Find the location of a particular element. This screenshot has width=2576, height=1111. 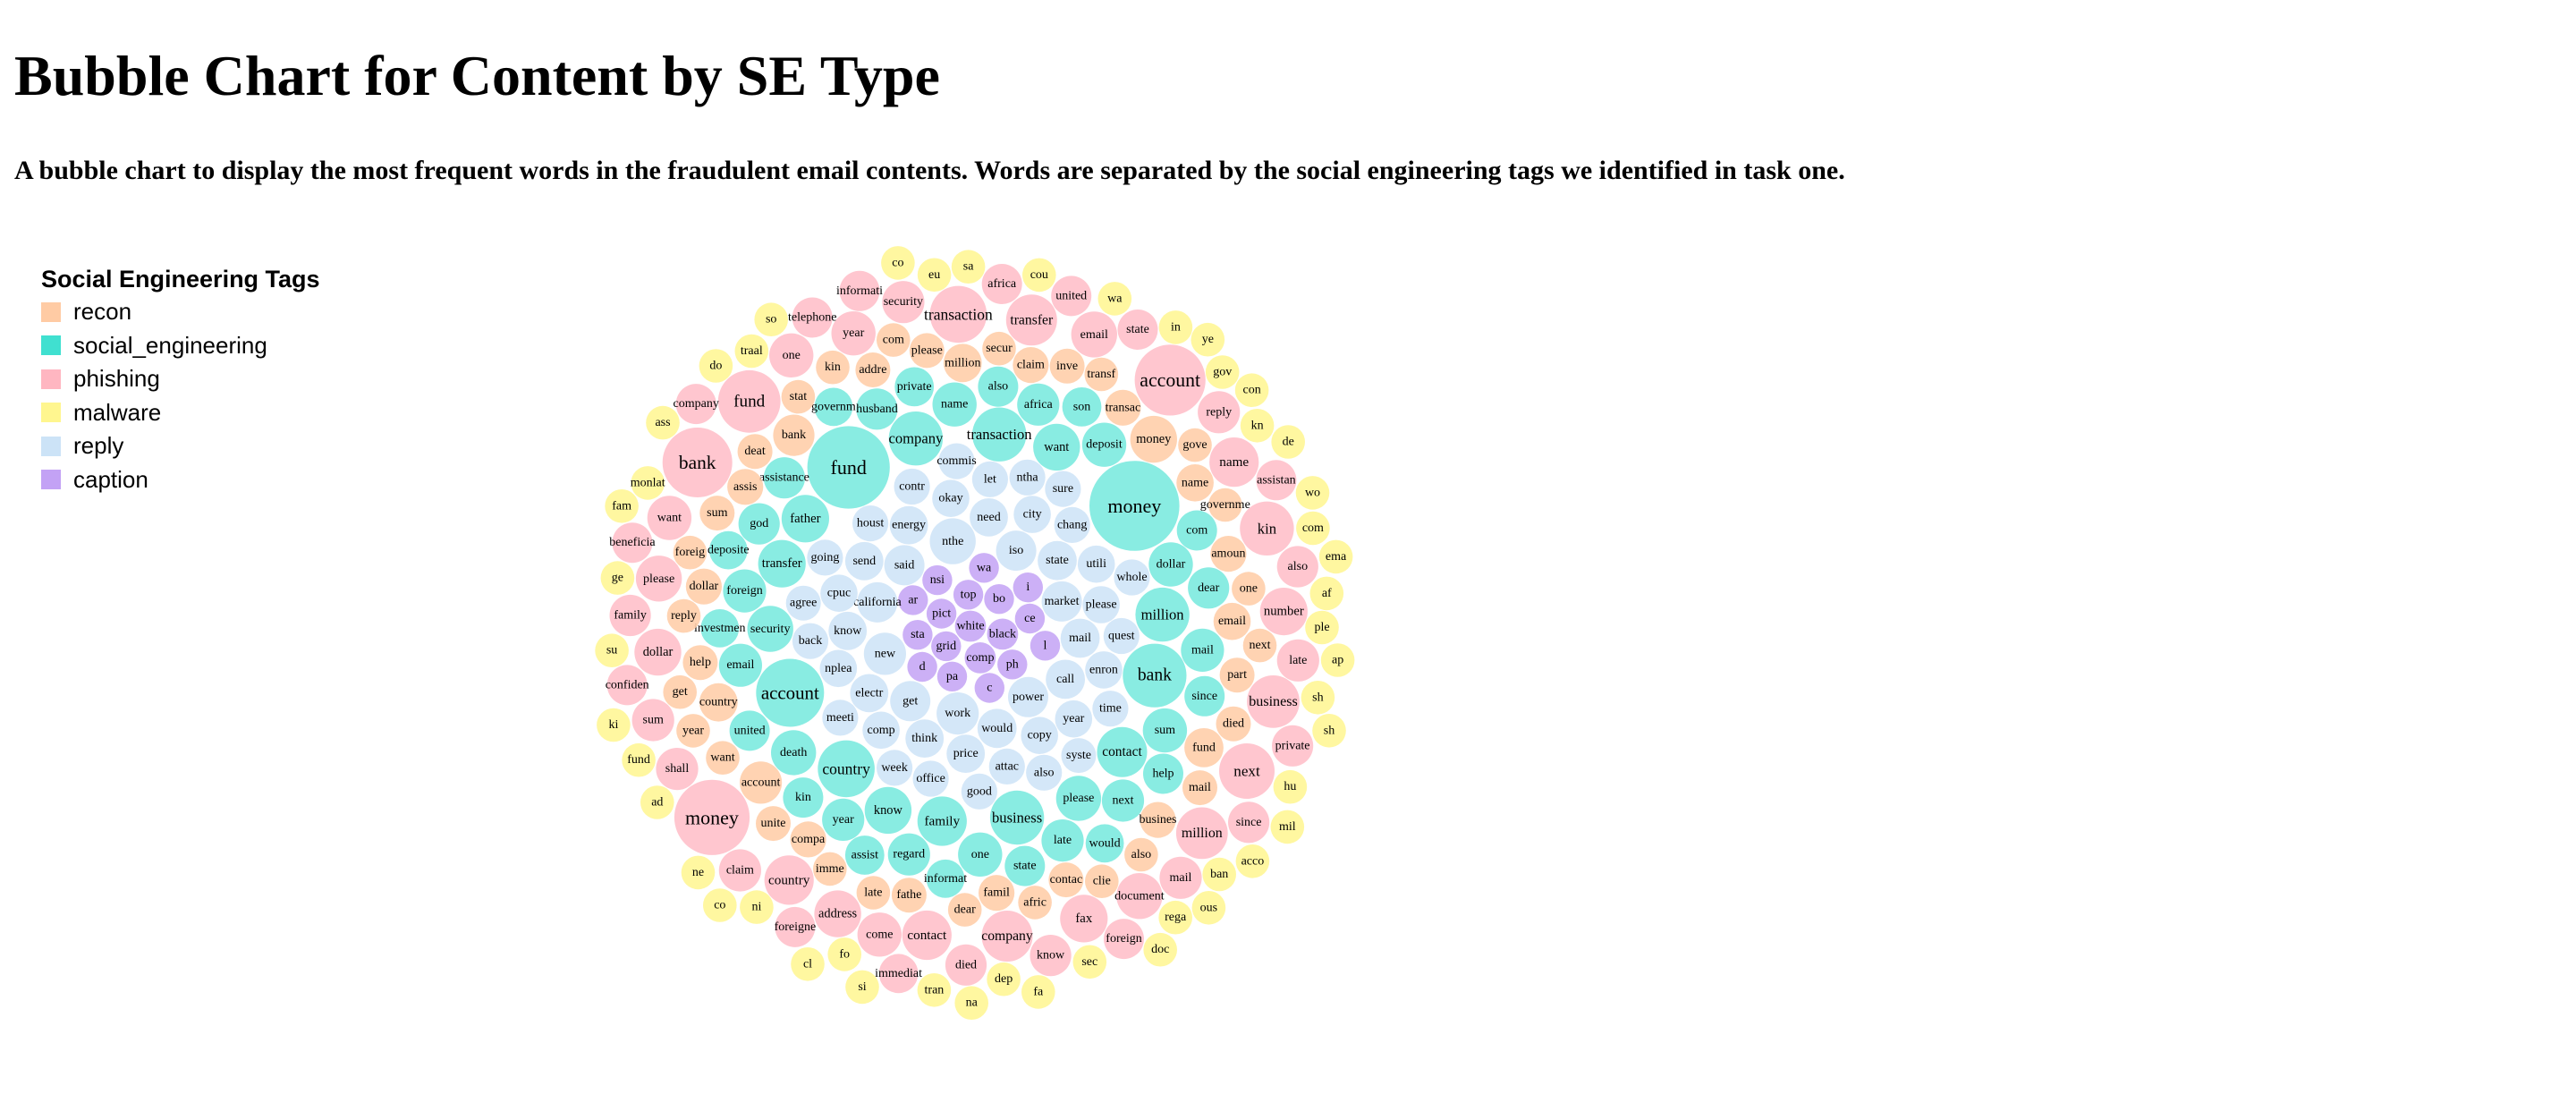

bubble-label: assis is located at coordinates (745, 487).